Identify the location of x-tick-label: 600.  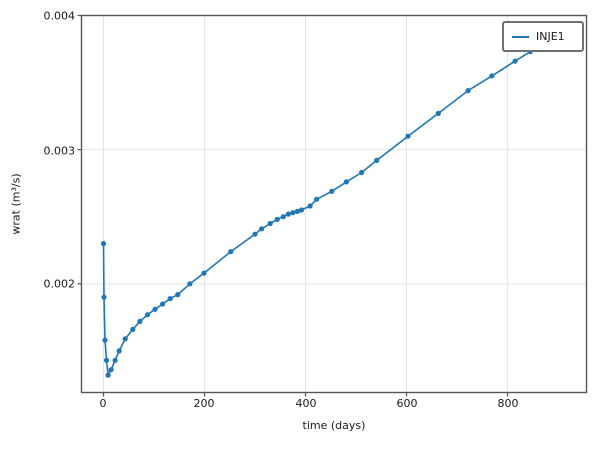
(407, 403).